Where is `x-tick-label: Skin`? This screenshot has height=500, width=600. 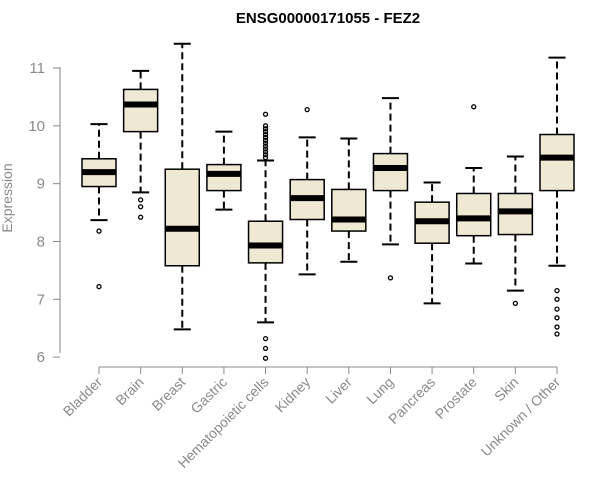 x-tick-label: Skin is located at coordinates (506, 389).